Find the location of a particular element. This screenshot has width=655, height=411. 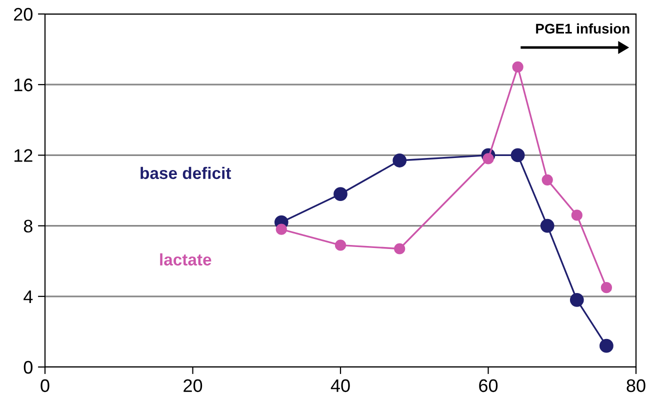

x-tick-label: 80 is located at coordinates (636, 385).